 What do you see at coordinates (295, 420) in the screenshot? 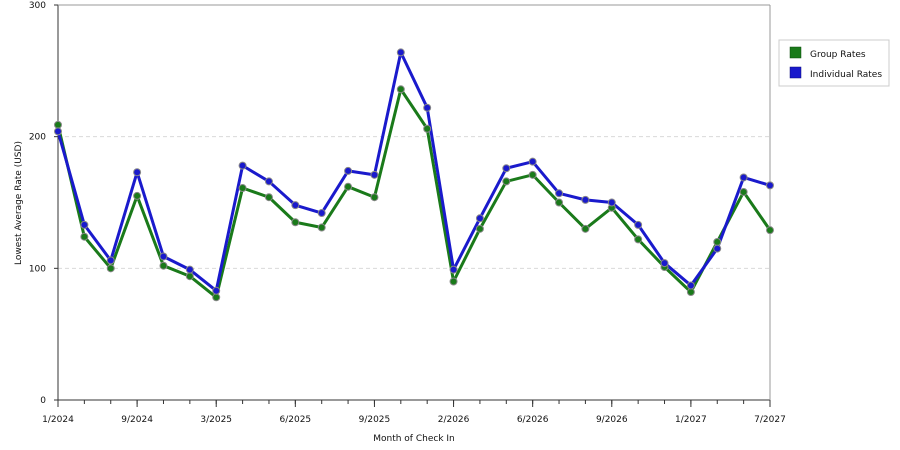
I see `x-tick-label: 6/2025` at bounding box center [295, 420].